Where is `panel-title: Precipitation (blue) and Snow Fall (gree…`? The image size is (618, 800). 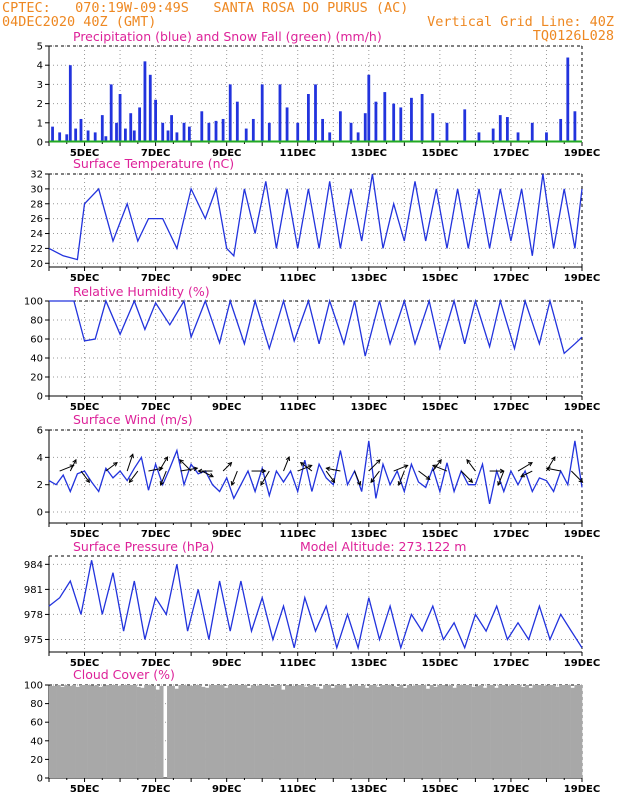 panel-title: Precipitation (blue) and Snow Fall (gree… is located at coordinates (227, 36).